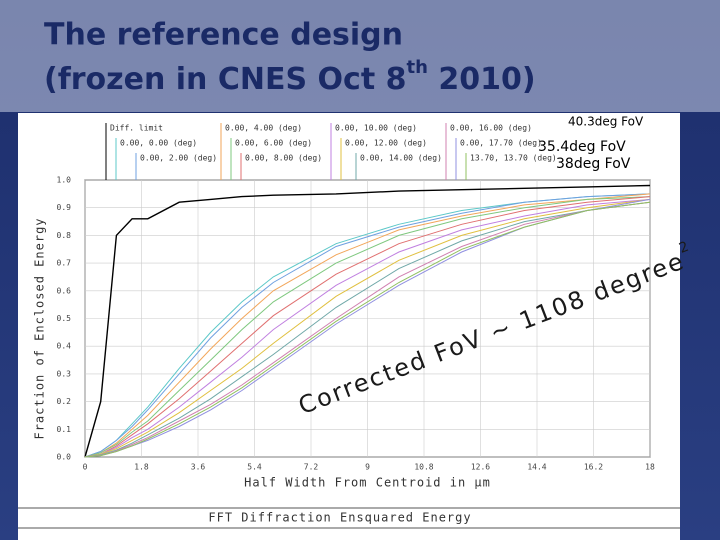  I want to click on legend-label: 0.00, 0.00 (deg), so click(158, 143).